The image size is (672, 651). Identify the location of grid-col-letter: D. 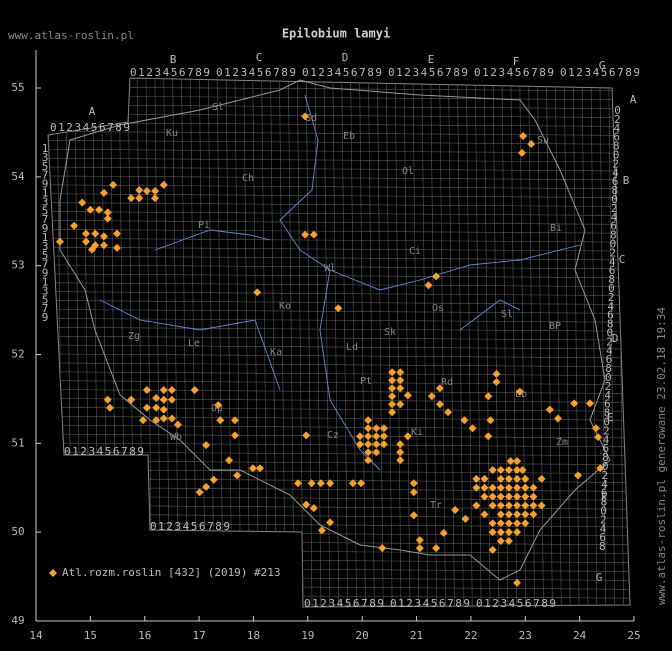
(345, 57).